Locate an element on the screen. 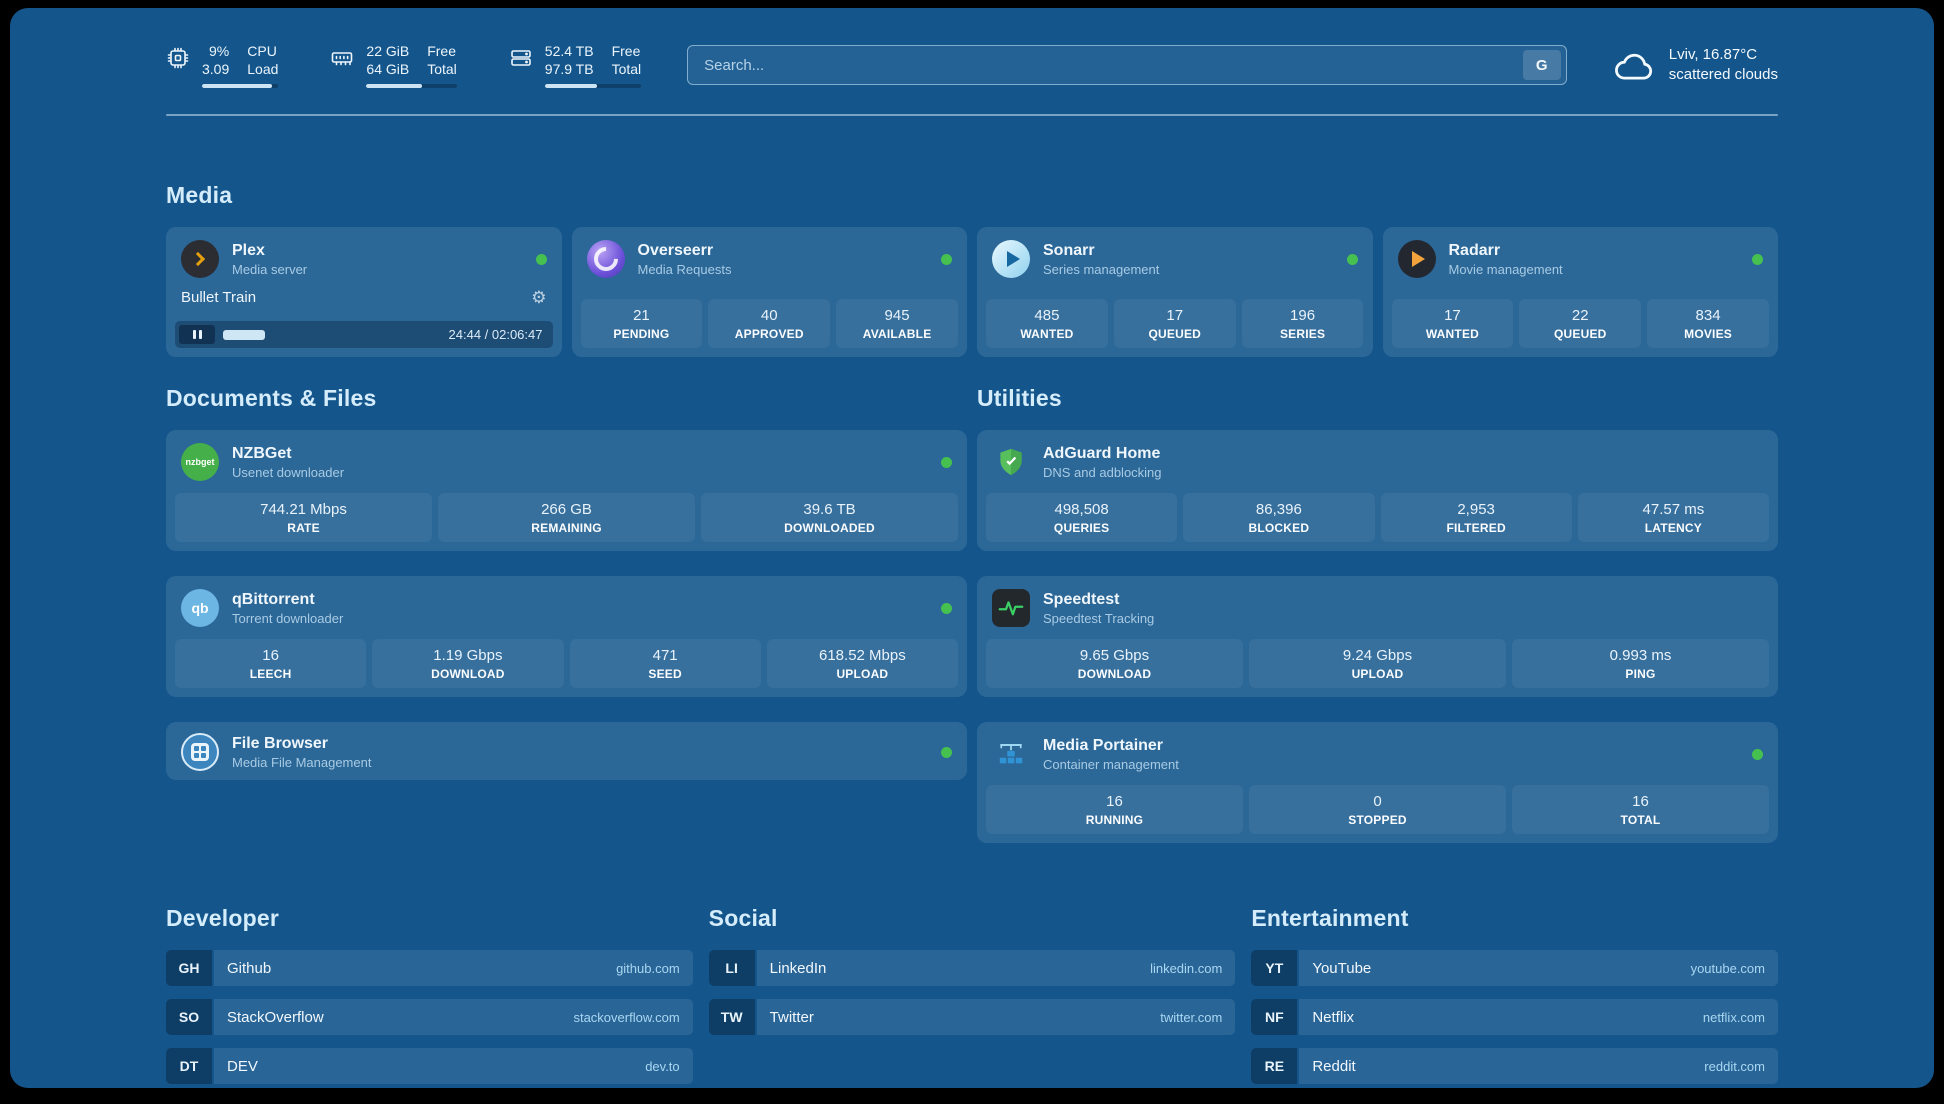 The height and width of the screenshot is (1104, 1944). search-input is located at coordinates (1113, 65).